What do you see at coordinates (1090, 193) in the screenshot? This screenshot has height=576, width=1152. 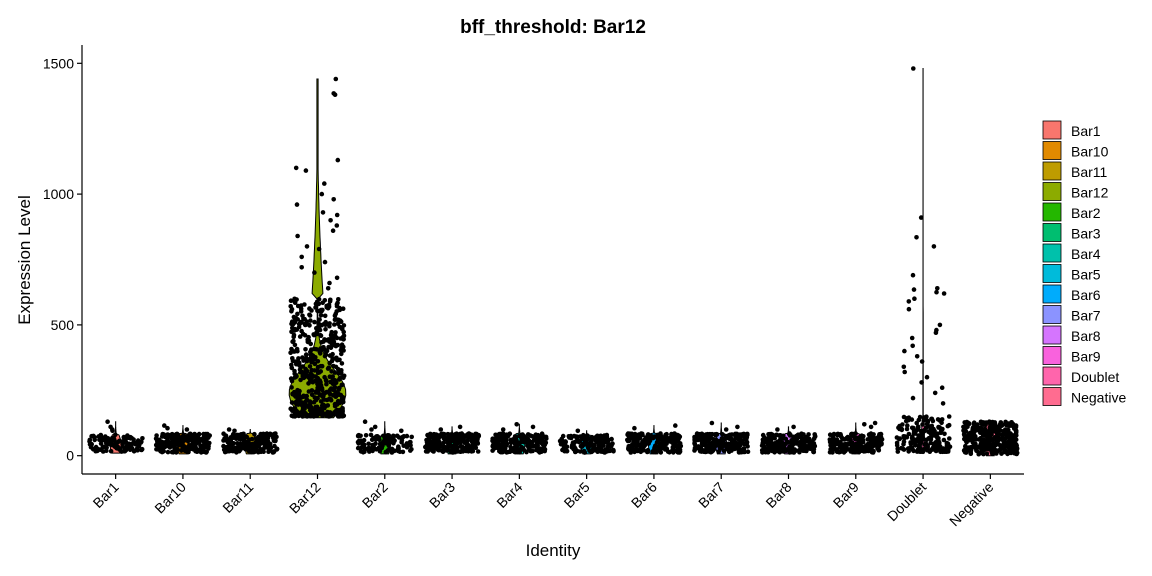 I see `legend-label: Bar12` at bounding box center [1090, 193].